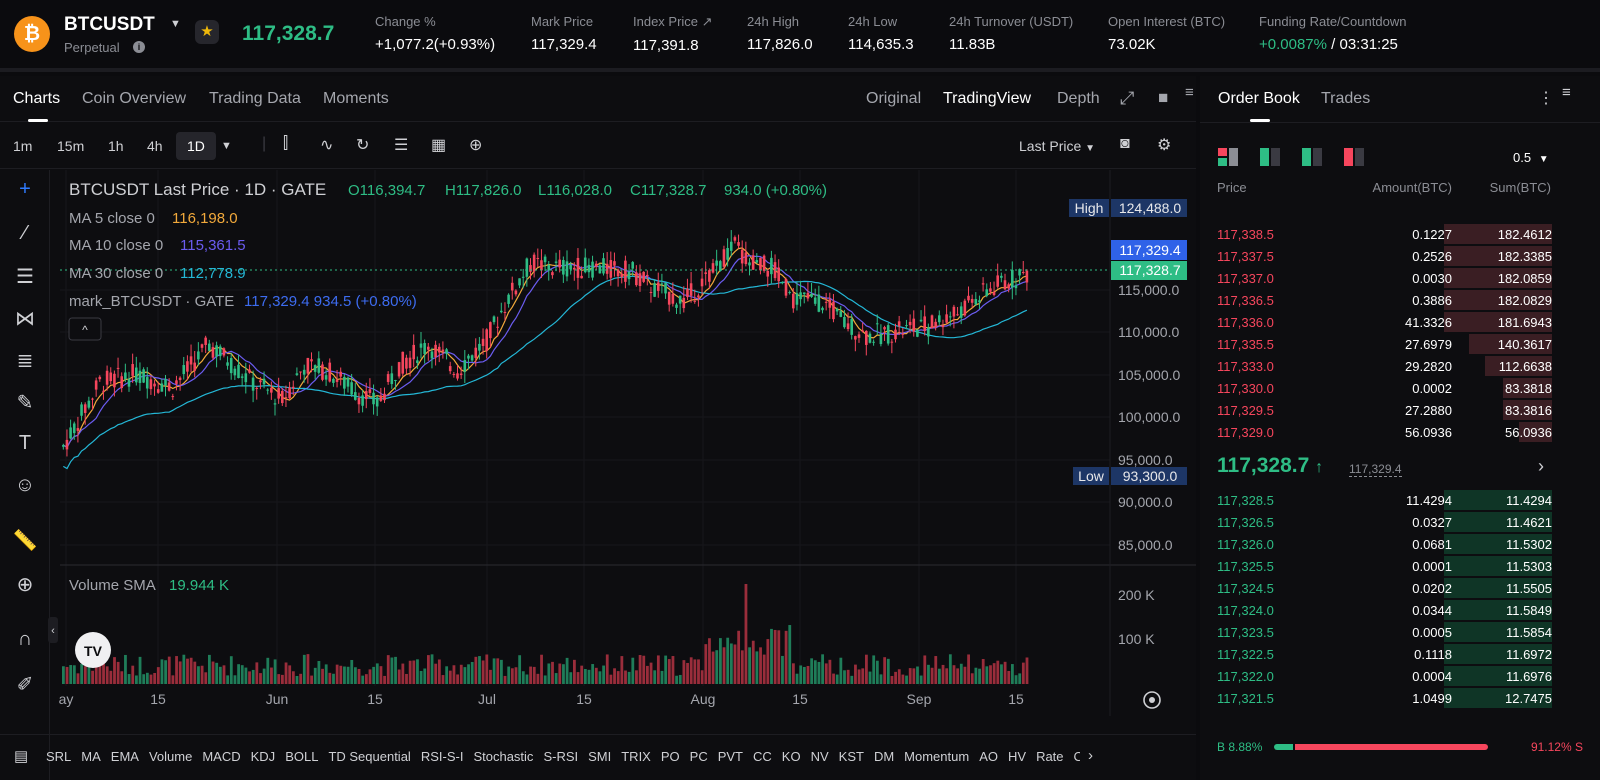 The width and height of the screenshot is (1600, 780). What do you see at coordinates (1386, 544) in the screenshot?
I see `bid-row: 117,326.0 0.0681 11.5302` at bounding box center [1386, 544].